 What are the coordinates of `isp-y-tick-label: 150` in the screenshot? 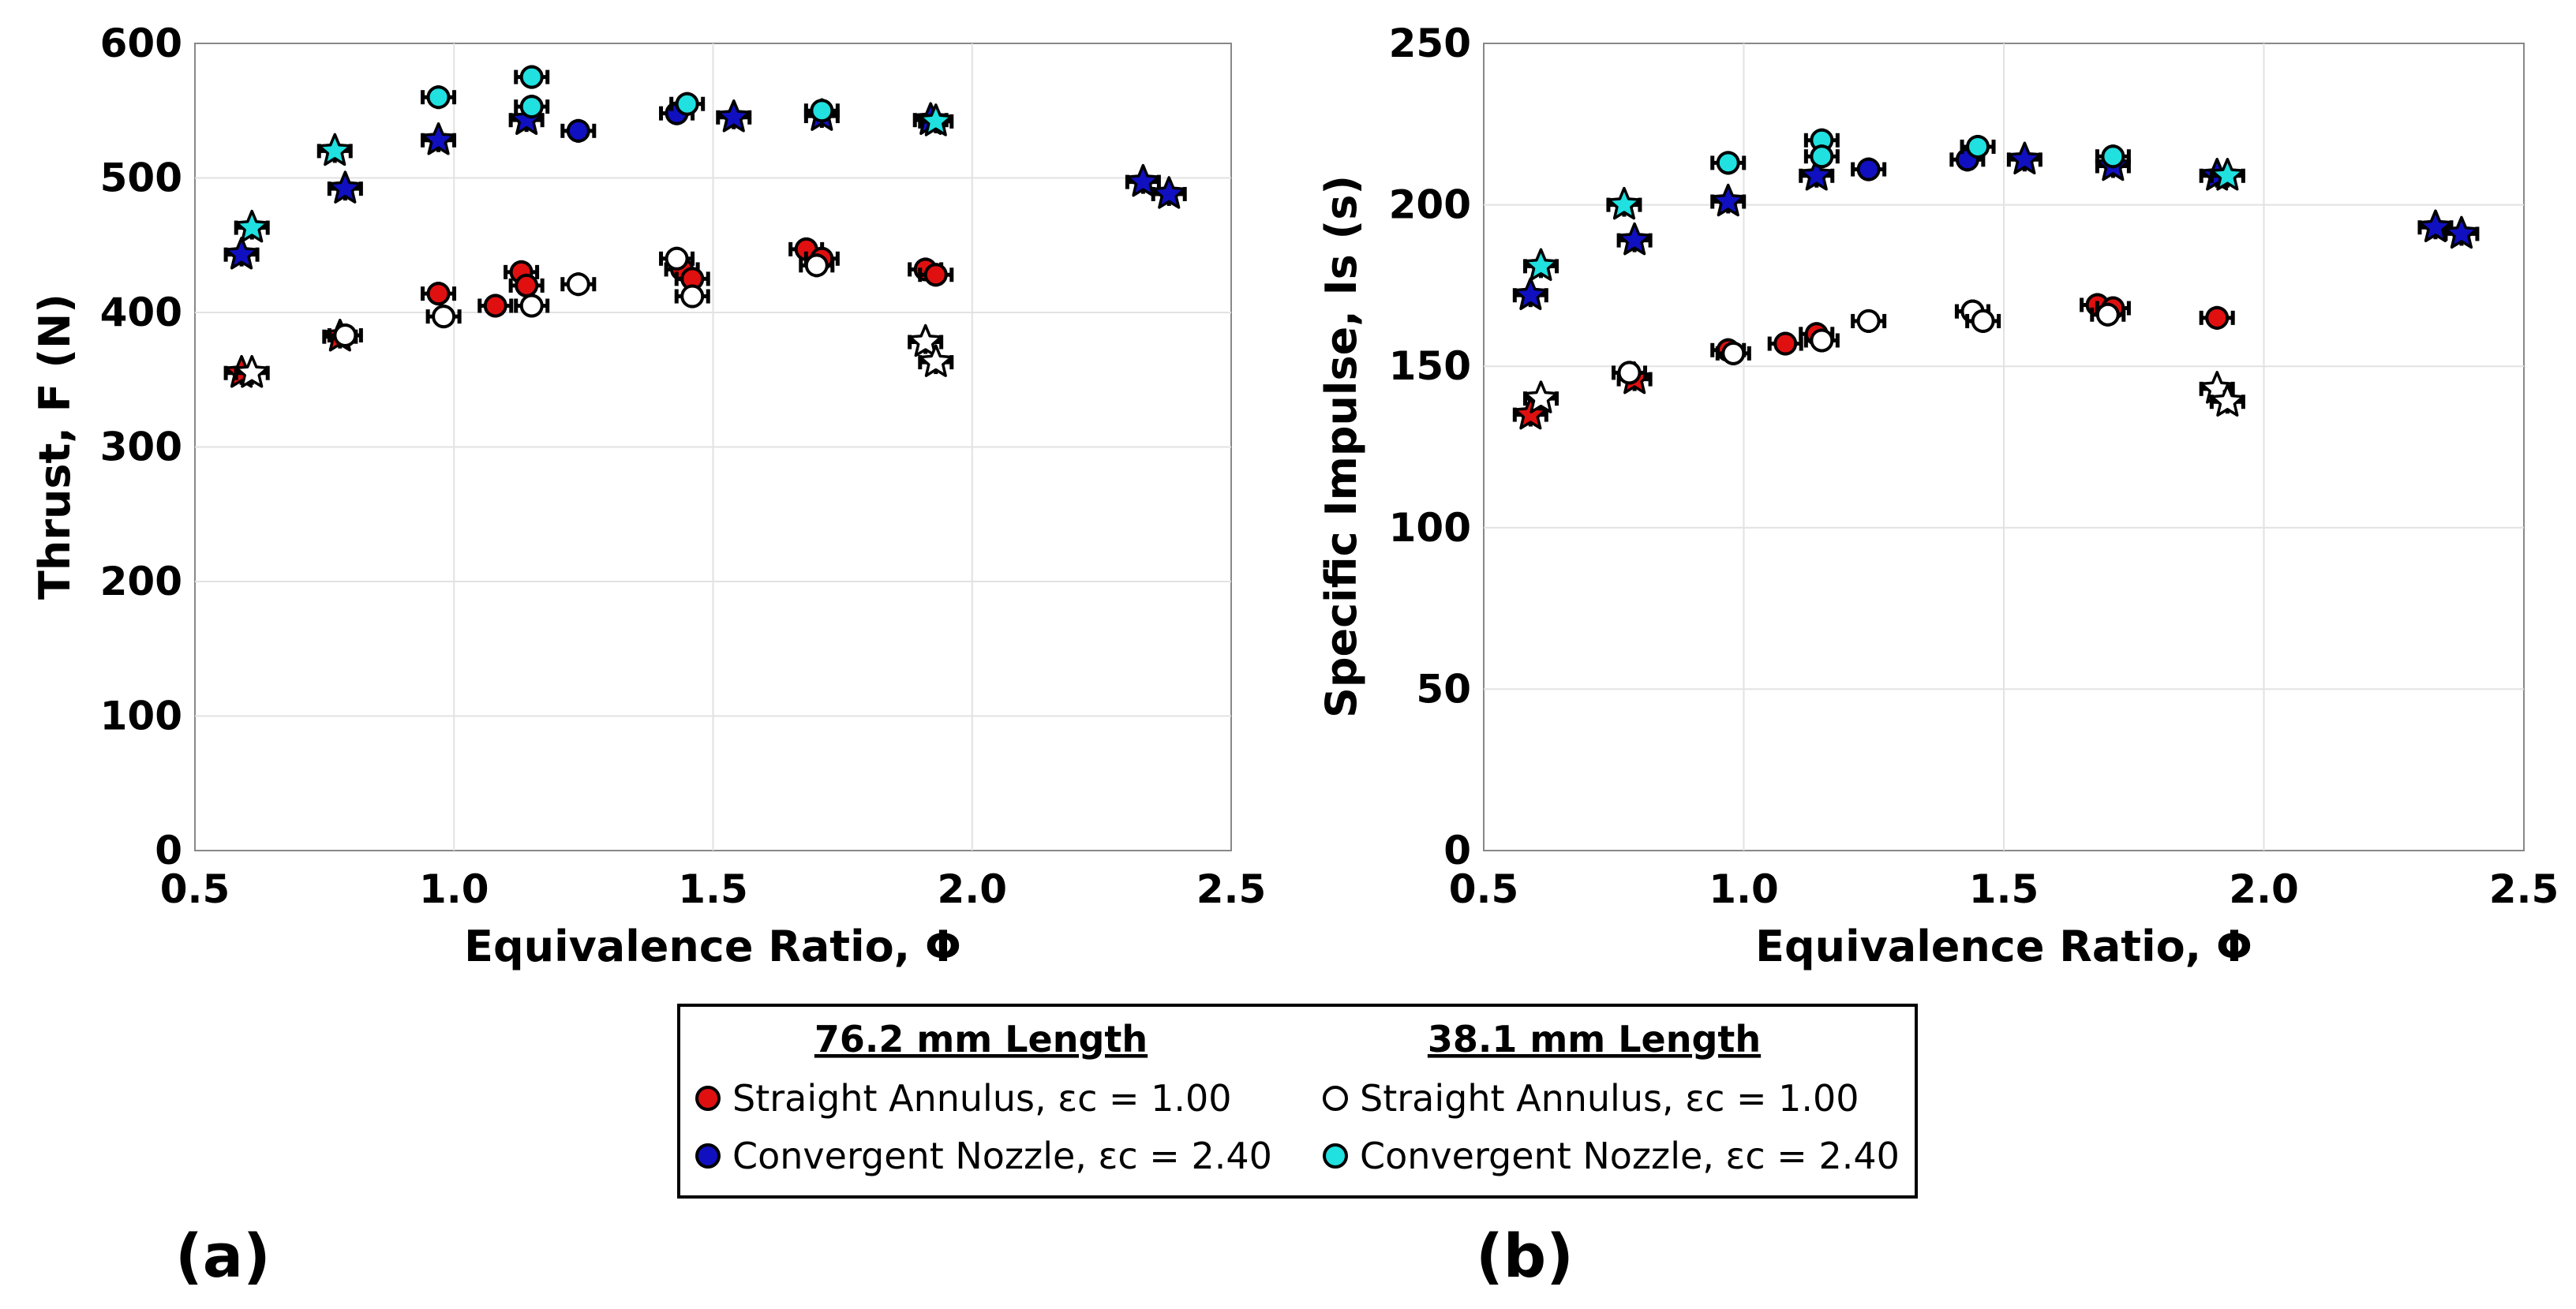 It's located at (1430, 366).